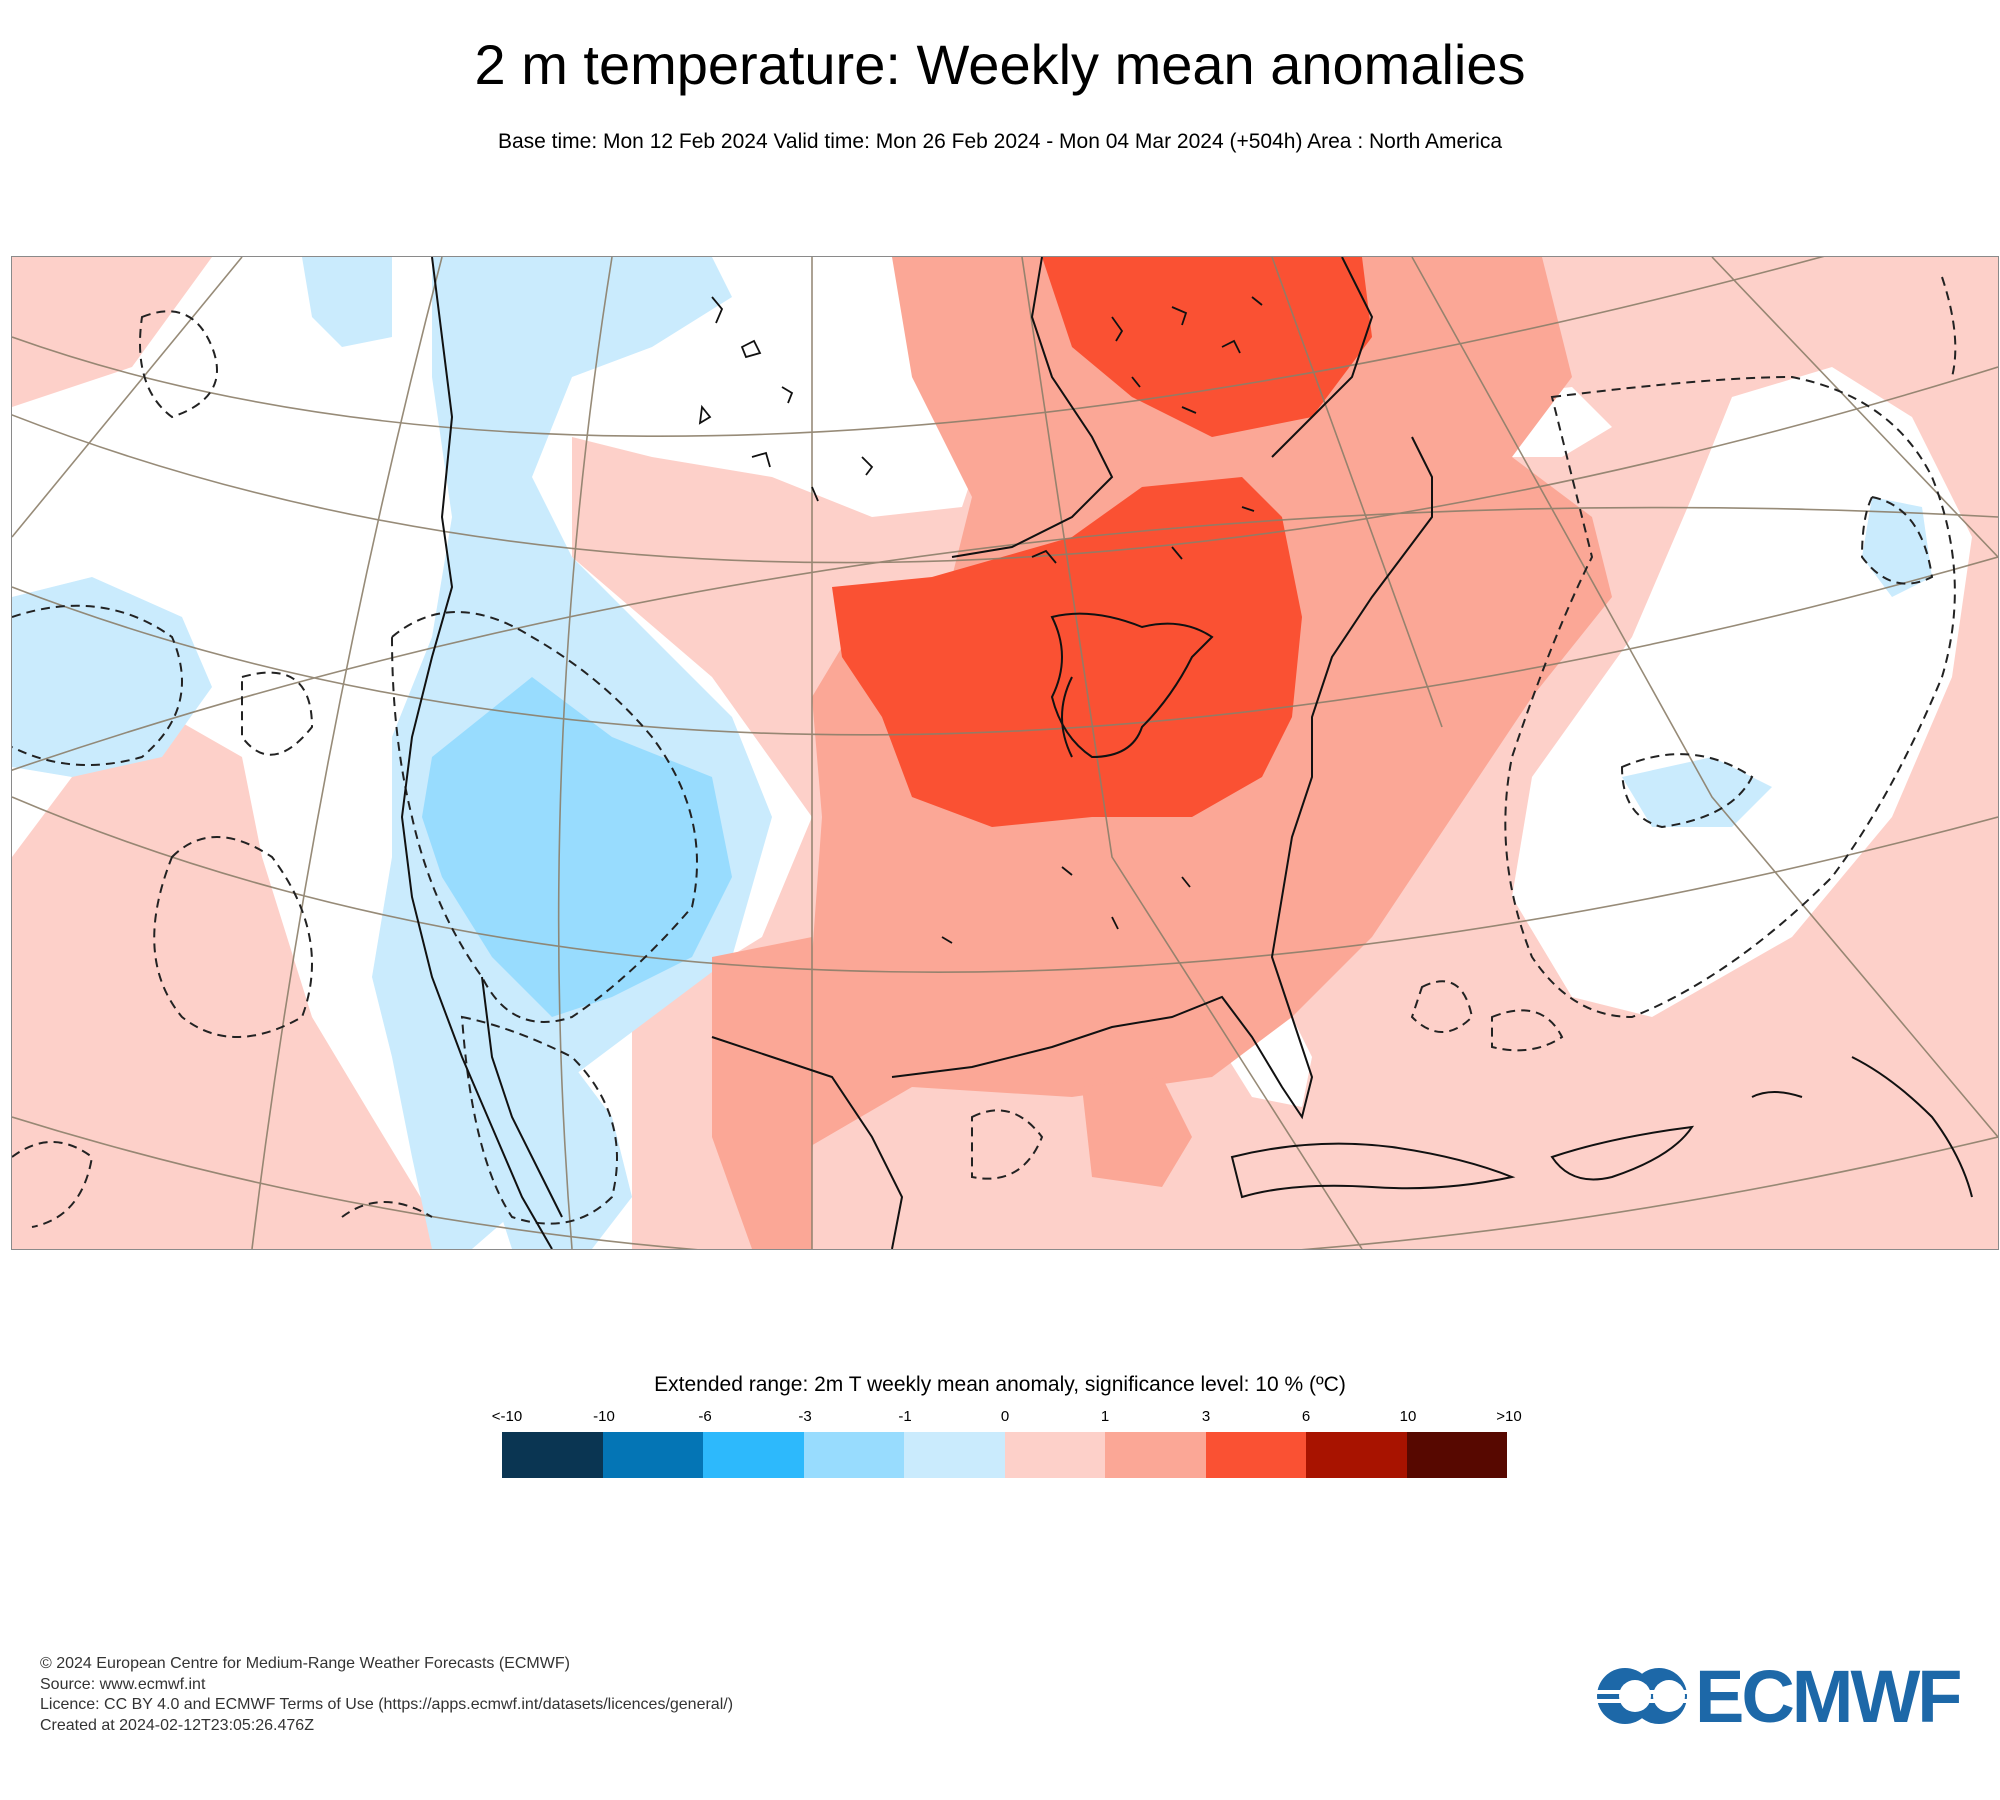 The width and height of the screenshot is (2000, 1800). I want to click on legend-tick: -1, so click(905, 1416).